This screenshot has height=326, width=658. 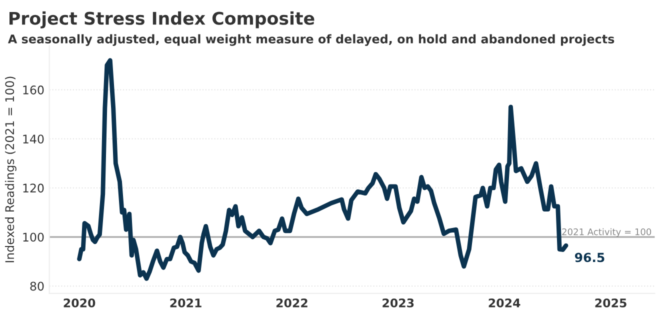 What do you see at coordinates (161, 19) in the screenshot?
I see `chart-title: Project Stress Index Composite` at bounding box center [161, 19].